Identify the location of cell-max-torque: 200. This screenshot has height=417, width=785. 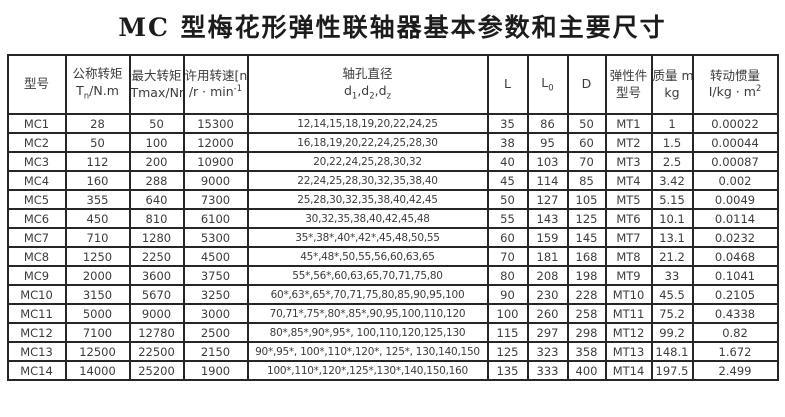
(156, 161).